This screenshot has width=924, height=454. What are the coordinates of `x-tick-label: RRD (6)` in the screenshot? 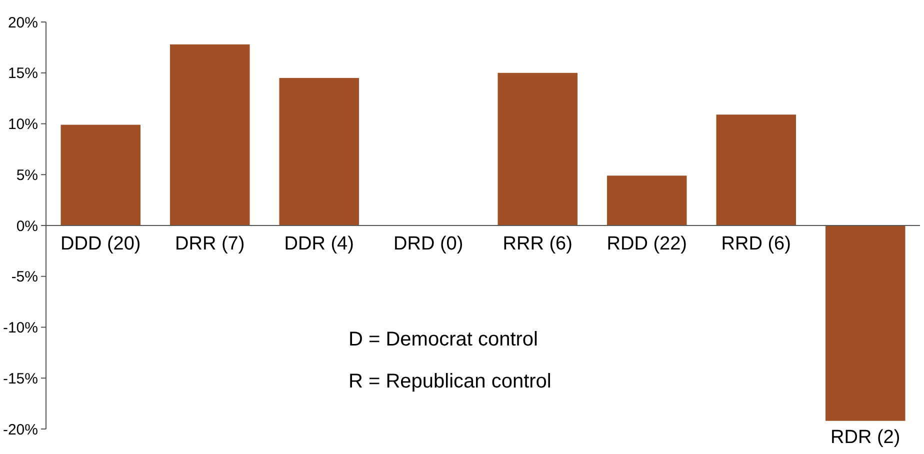 It's located at (756, 244).